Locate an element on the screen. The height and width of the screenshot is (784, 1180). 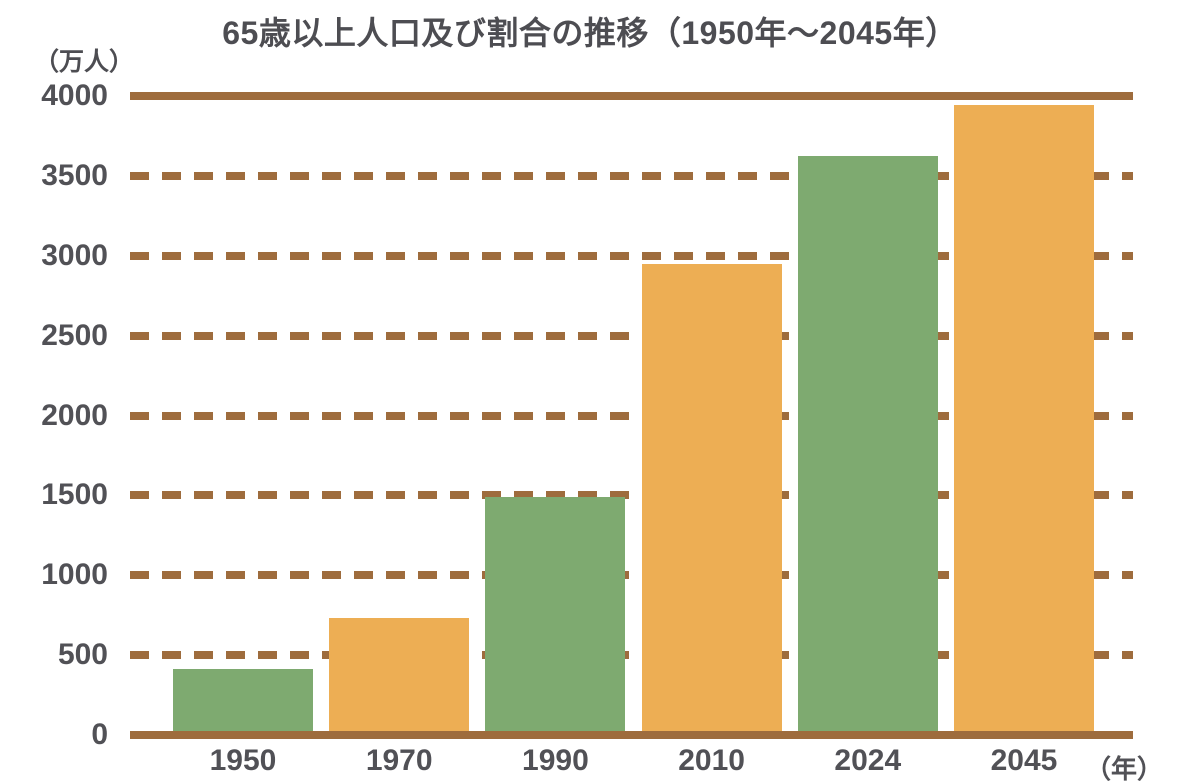
gridline-2000 is located at coordinates (631, 415).